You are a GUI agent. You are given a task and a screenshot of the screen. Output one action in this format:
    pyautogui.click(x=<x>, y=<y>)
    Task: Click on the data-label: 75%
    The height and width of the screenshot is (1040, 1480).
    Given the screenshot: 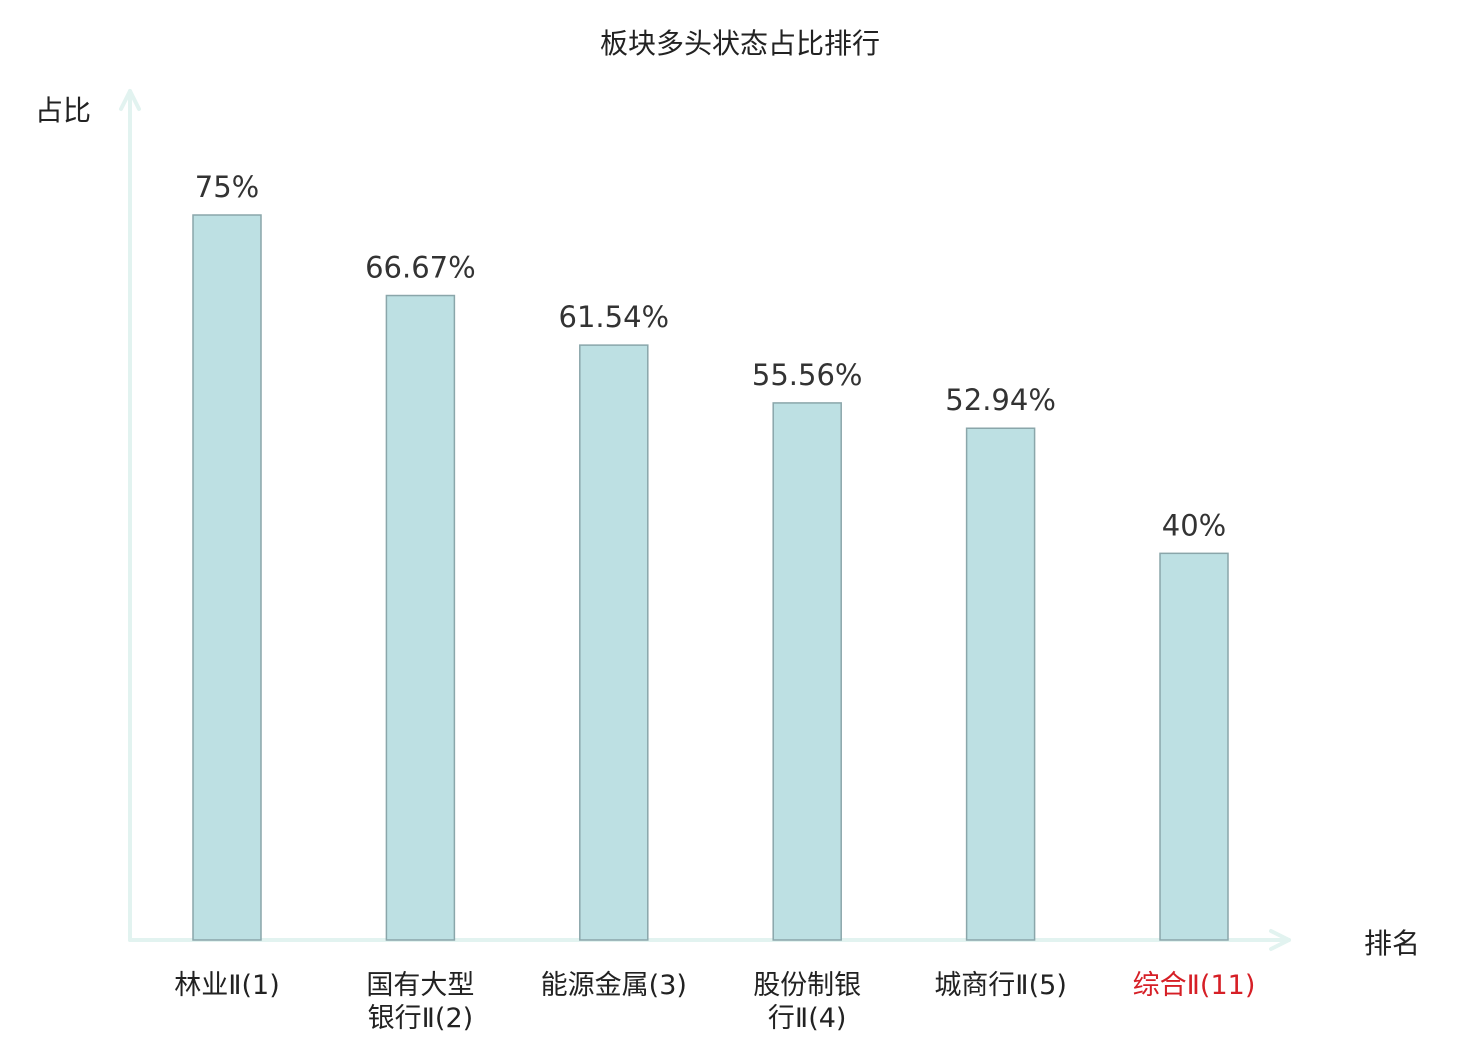 What is the action you would take?
    pyautogui.click(x=227, y=187)
    